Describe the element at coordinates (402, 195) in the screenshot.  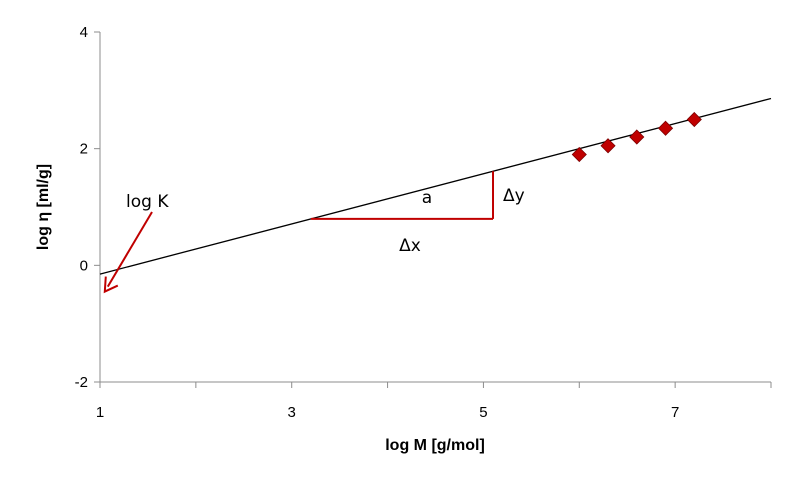
I see `slope-triangle` at that location.